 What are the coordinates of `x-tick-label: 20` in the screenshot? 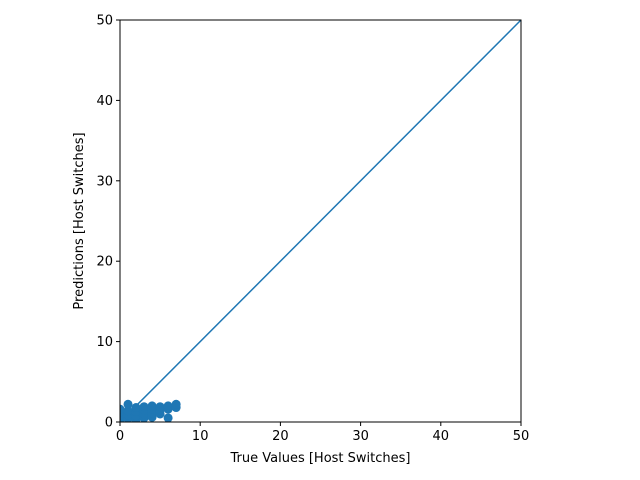 It's located at (280, 436).